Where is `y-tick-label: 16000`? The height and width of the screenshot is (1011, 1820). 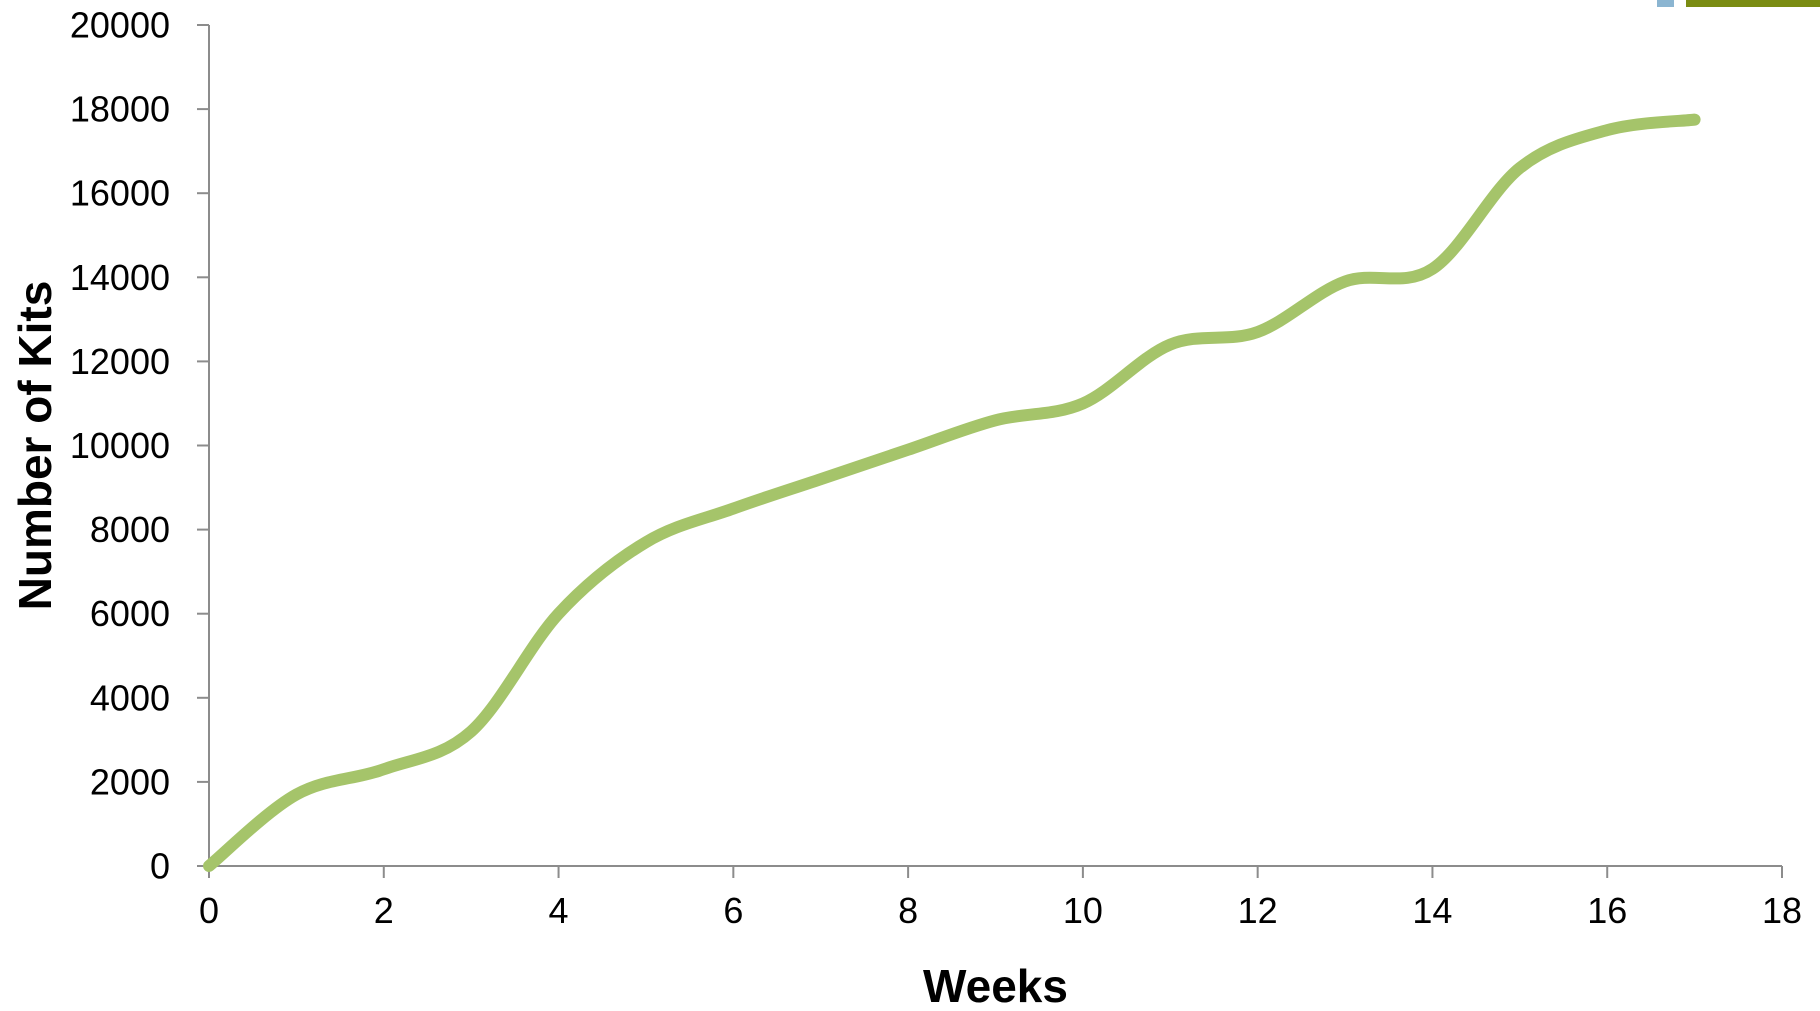
y-tick-label: 16000 is located at coordinates (120, 193).